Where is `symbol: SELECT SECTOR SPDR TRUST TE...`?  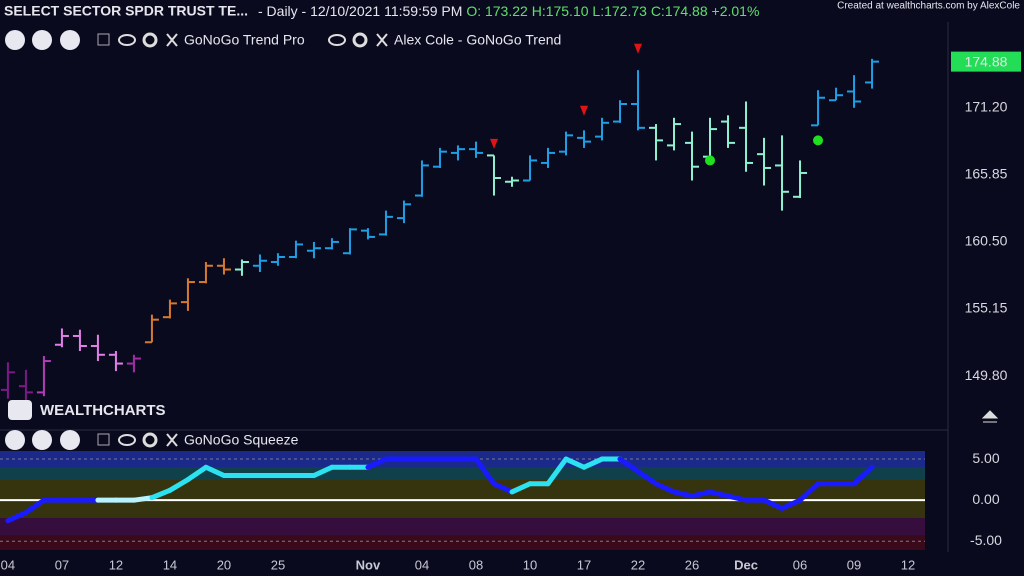
symbol: SELECT SECTOR SPDR TRUST TE... is located at coordinates (126, 11).